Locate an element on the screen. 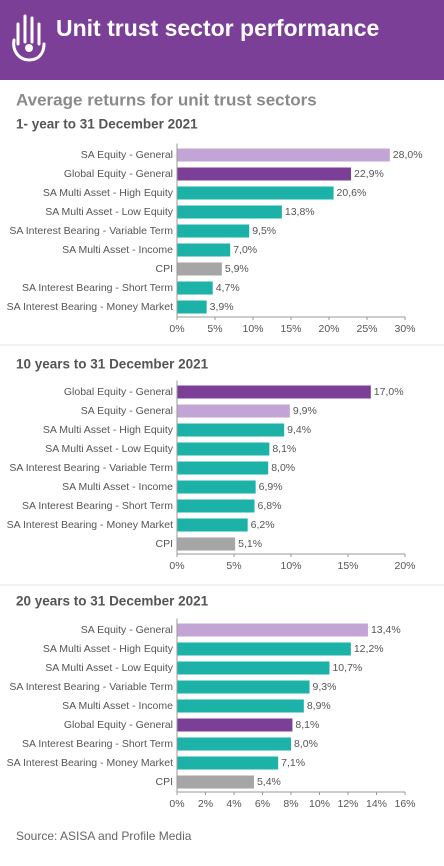 This screenshot has width=444, height=866. value-label: 13,8% is located at coordinates (300, 212).